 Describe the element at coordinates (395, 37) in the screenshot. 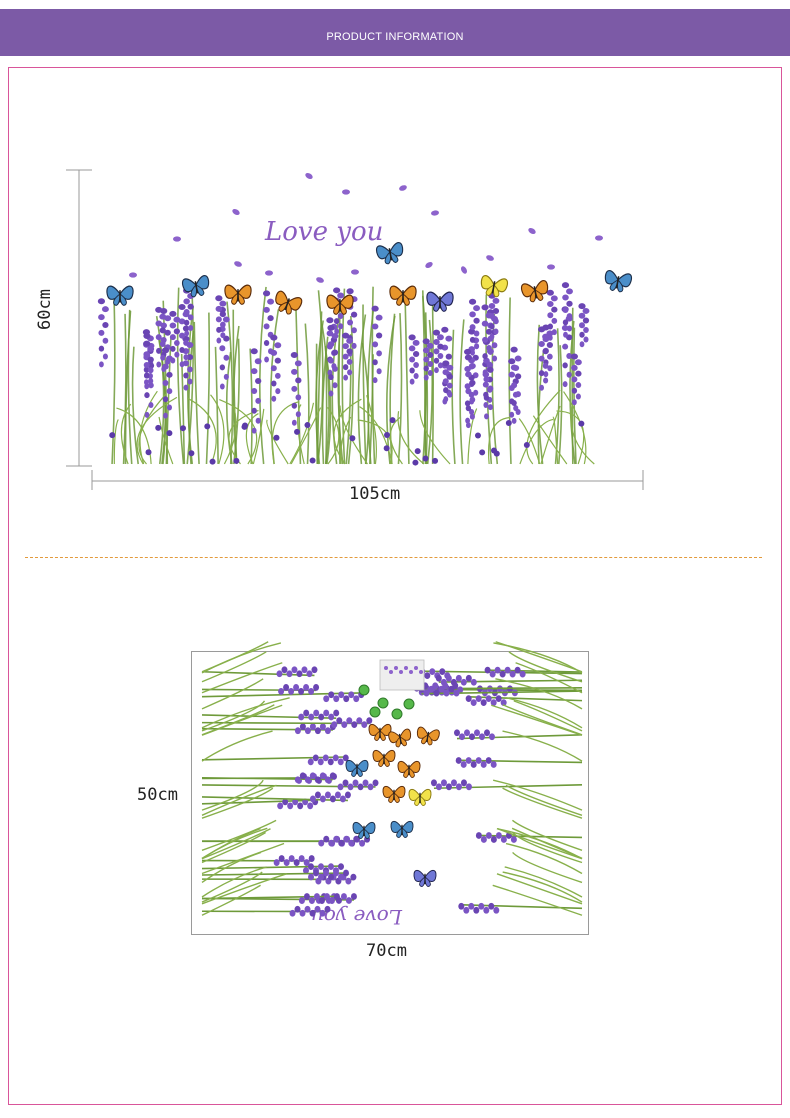

I see `page-title: PRODUCT INFORMATION` at that location.